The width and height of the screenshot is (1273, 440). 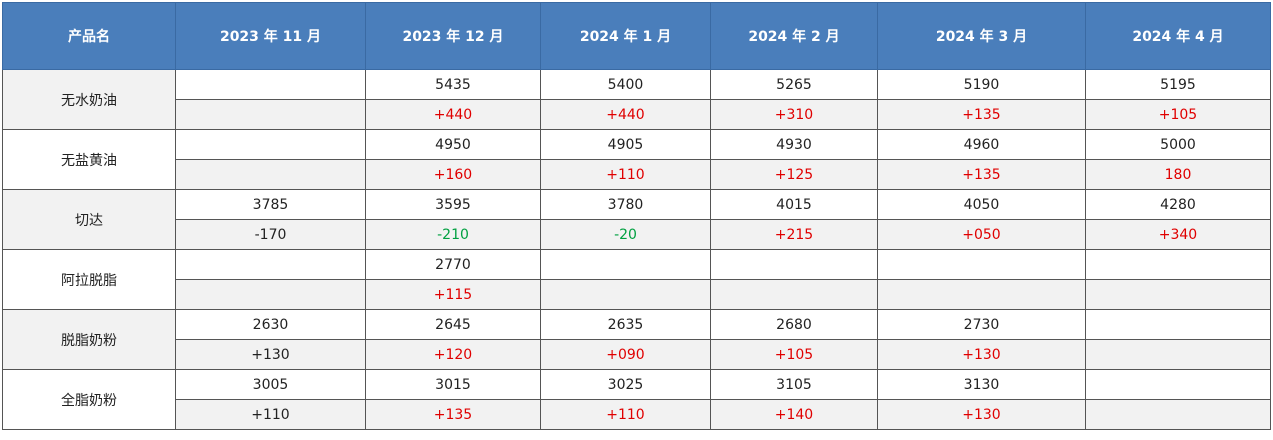 What do you see at coordinates (794, 324) in the screenshot?
I see `price-cell: 2680` at bounding box center [794, 324].